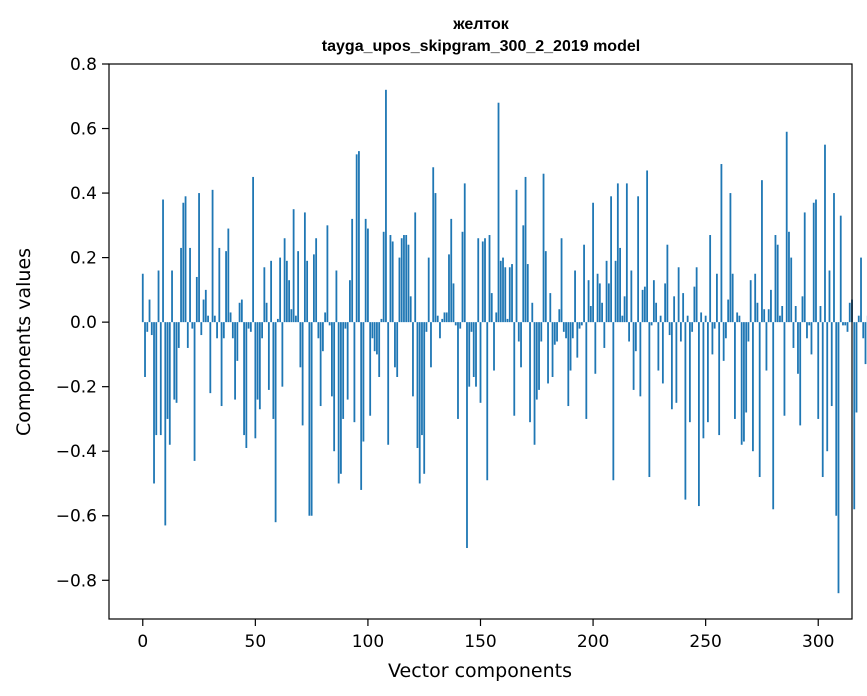 The height and width of the screenshot is (696, 867). I want to click on x-tick-label: 150, so click(480, 642).